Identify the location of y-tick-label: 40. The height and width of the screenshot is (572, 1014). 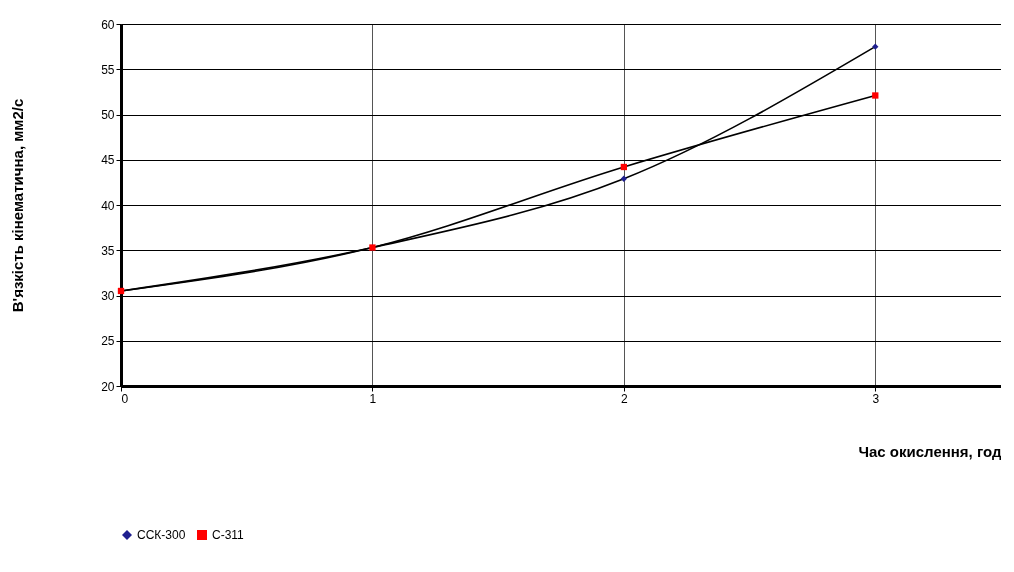
(108, 205).